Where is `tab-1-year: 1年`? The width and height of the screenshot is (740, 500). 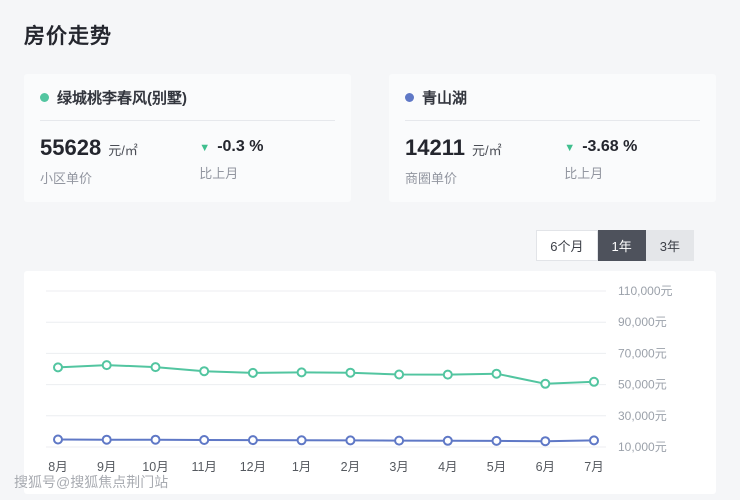 tab-1-year: 1年 is located at coordinates (621, 245).